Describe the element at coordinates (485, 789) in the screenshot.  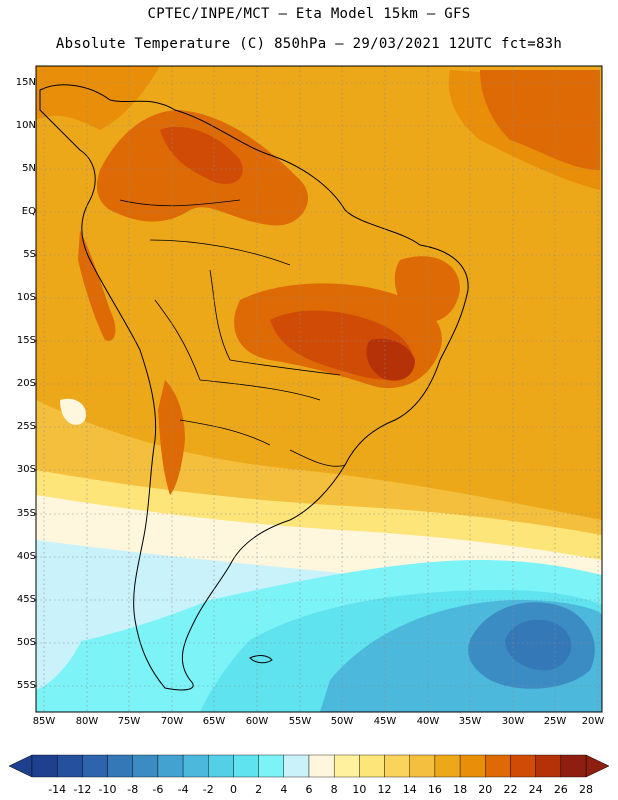
I see `colorbar-tick-label: 20` at that location.